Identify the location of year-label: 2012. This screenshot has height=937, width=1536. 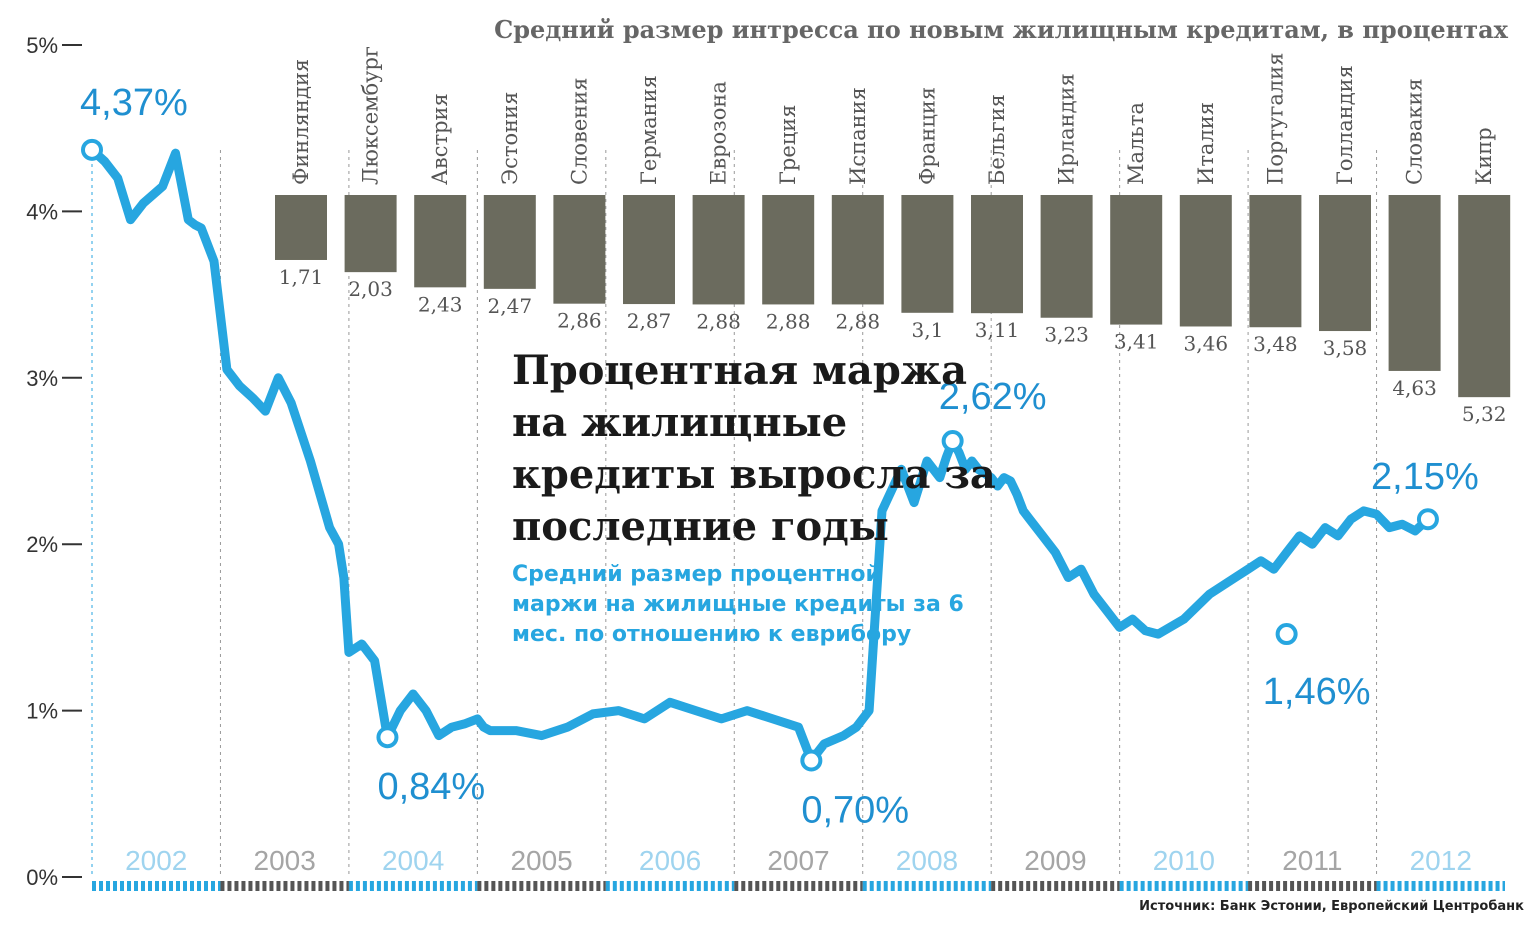
(1441, 860).